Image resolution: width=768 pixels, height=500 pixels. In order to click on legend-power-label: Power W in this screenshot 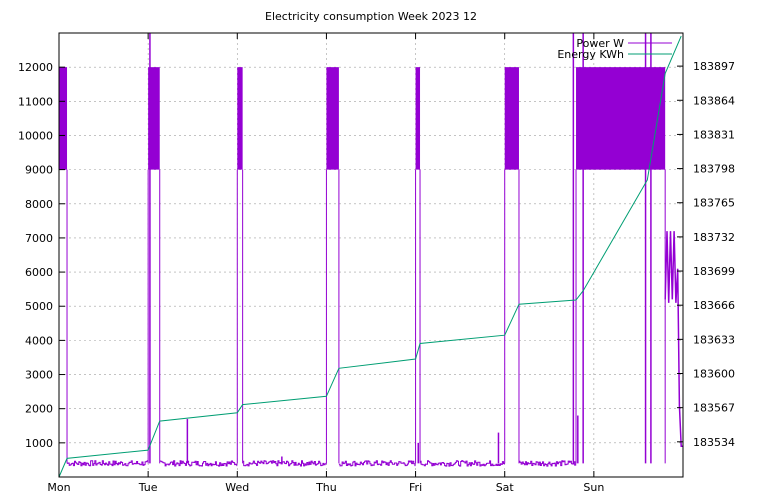, I will do `click(600, 43)`.